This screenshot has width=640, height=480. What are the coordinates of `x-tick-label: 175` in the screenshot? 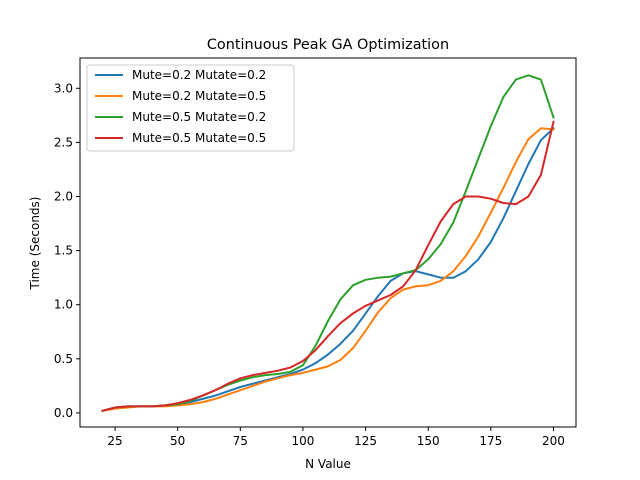 It's located at (490, 441).